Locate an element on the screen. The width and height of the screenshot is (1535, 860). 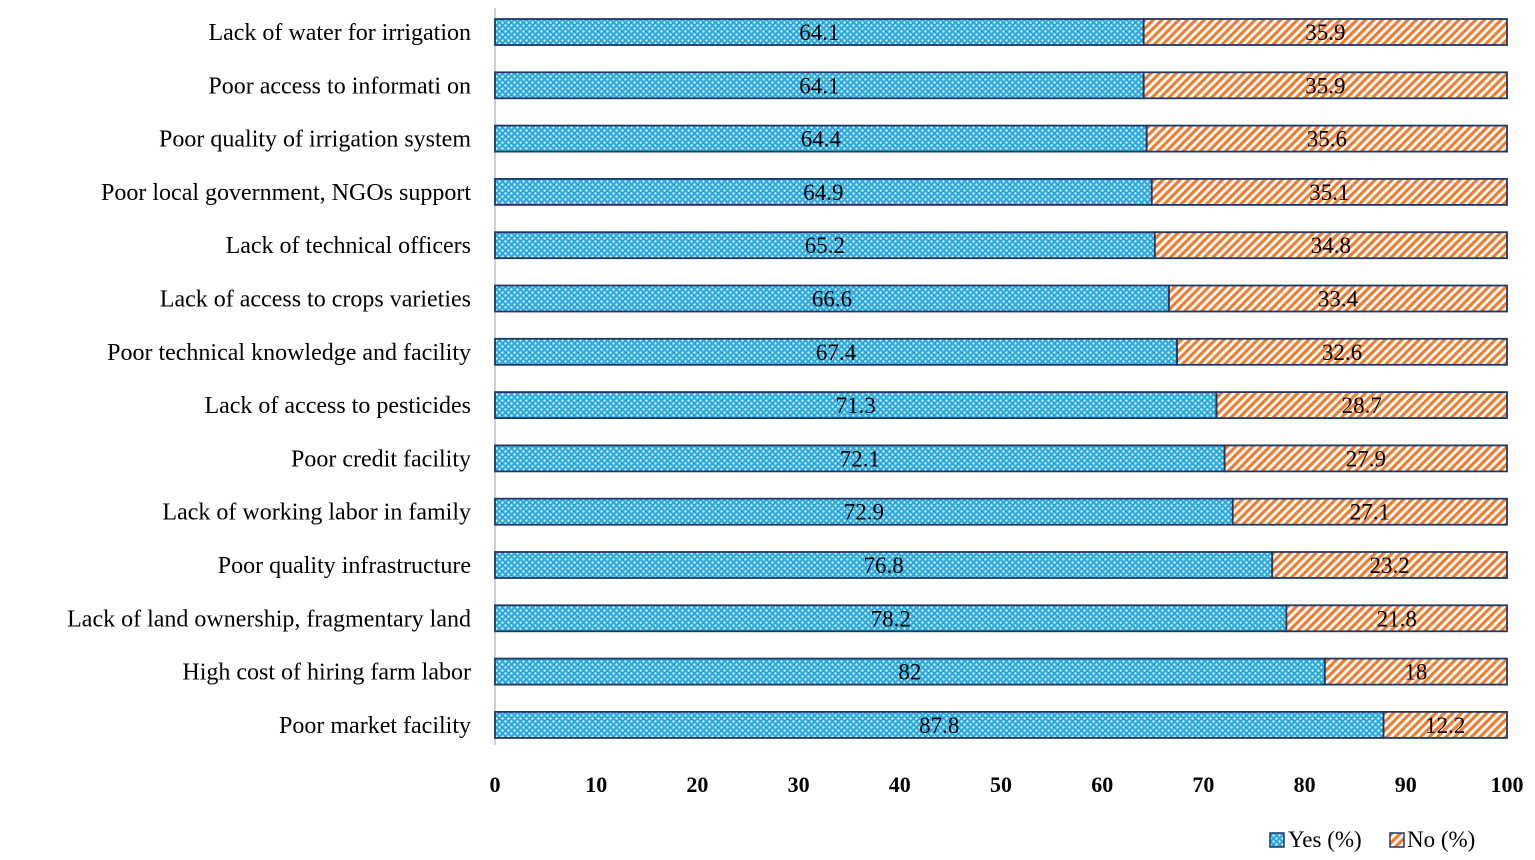
data-label-no: 18 is located at coordinates (1415, 672).